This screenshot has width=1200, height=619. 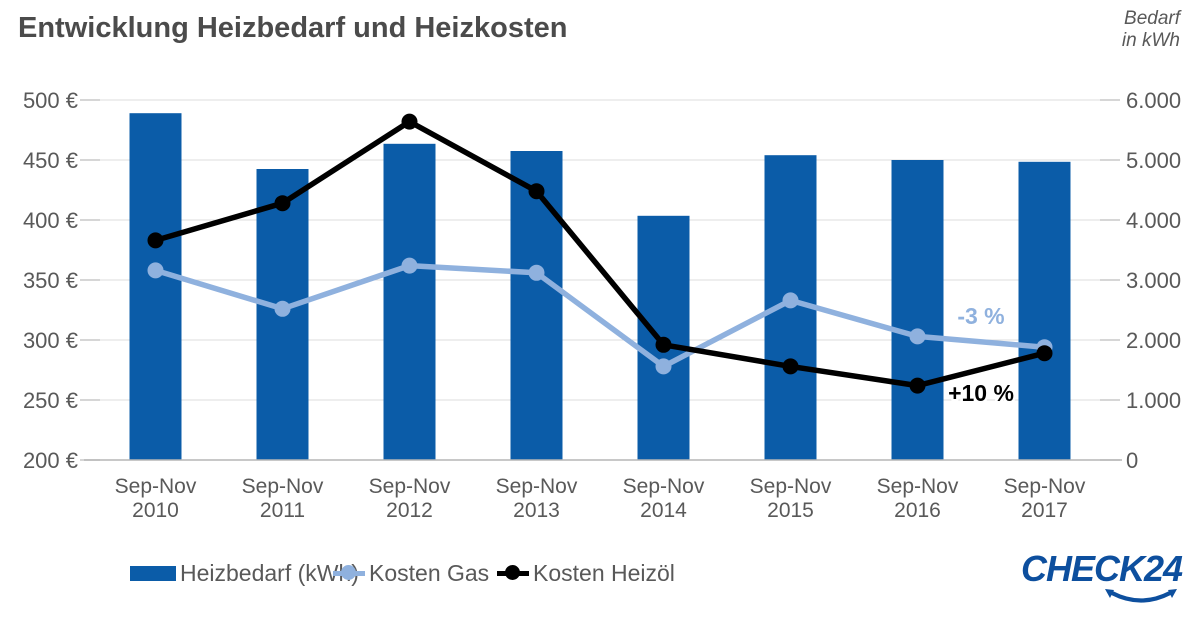 I want to click on left-axis-tick-label: 250 €, so click(x=50, y=400).